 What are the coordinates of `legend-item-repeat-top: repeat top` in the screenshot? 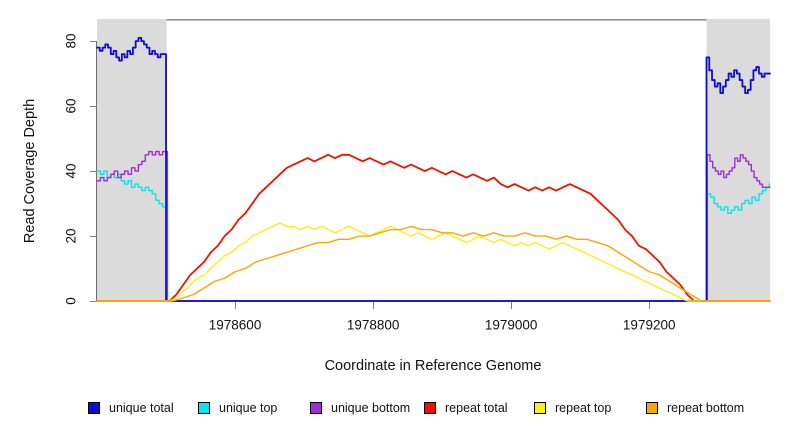 It's located at (573, 407).